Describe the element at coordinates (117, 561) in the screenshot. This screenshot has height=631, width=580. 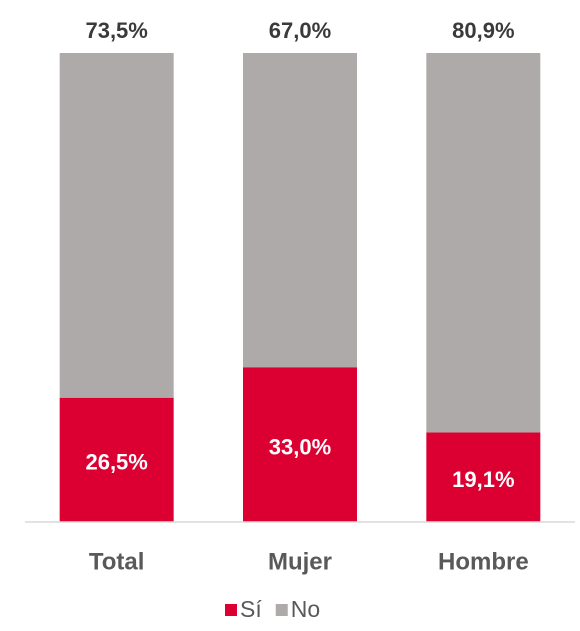
I see `x-tick-label: Total` at that location.